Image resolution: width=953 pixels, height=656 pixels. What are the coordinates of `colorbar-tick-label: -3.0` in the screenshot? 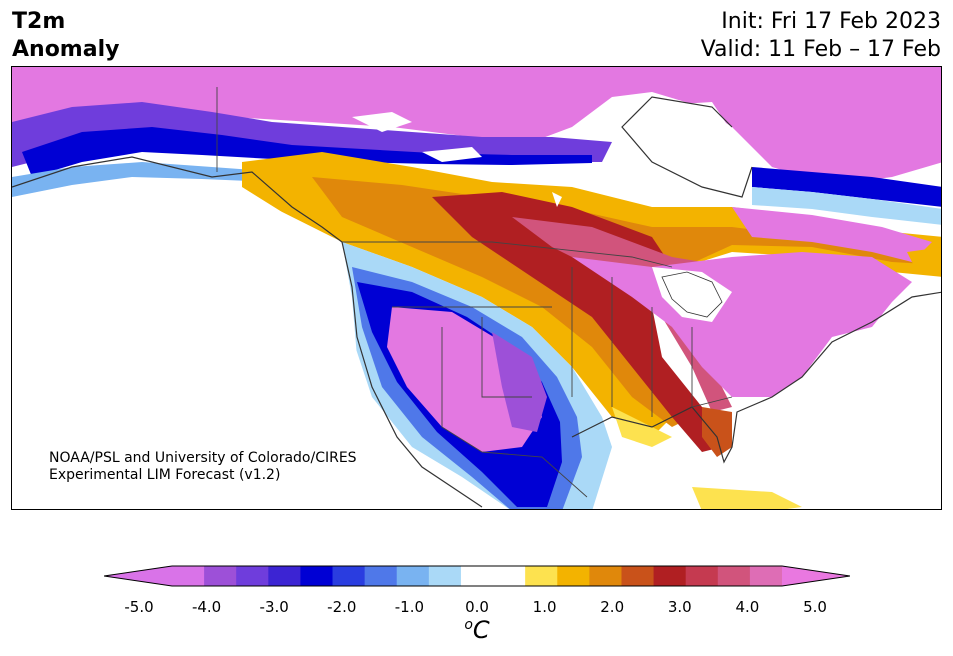 It's located at (274, 607).